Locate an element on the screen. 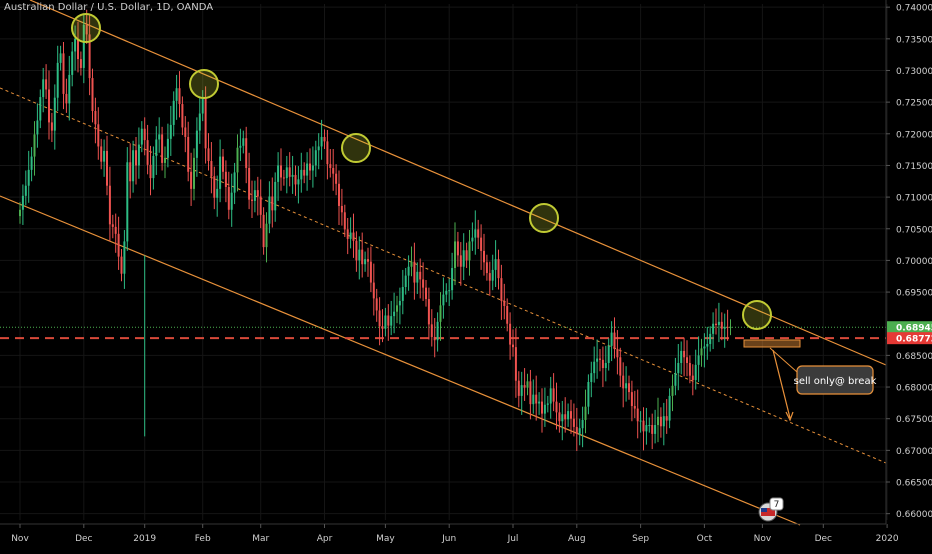  break-zone-rect is located at coordinates (772, 343).